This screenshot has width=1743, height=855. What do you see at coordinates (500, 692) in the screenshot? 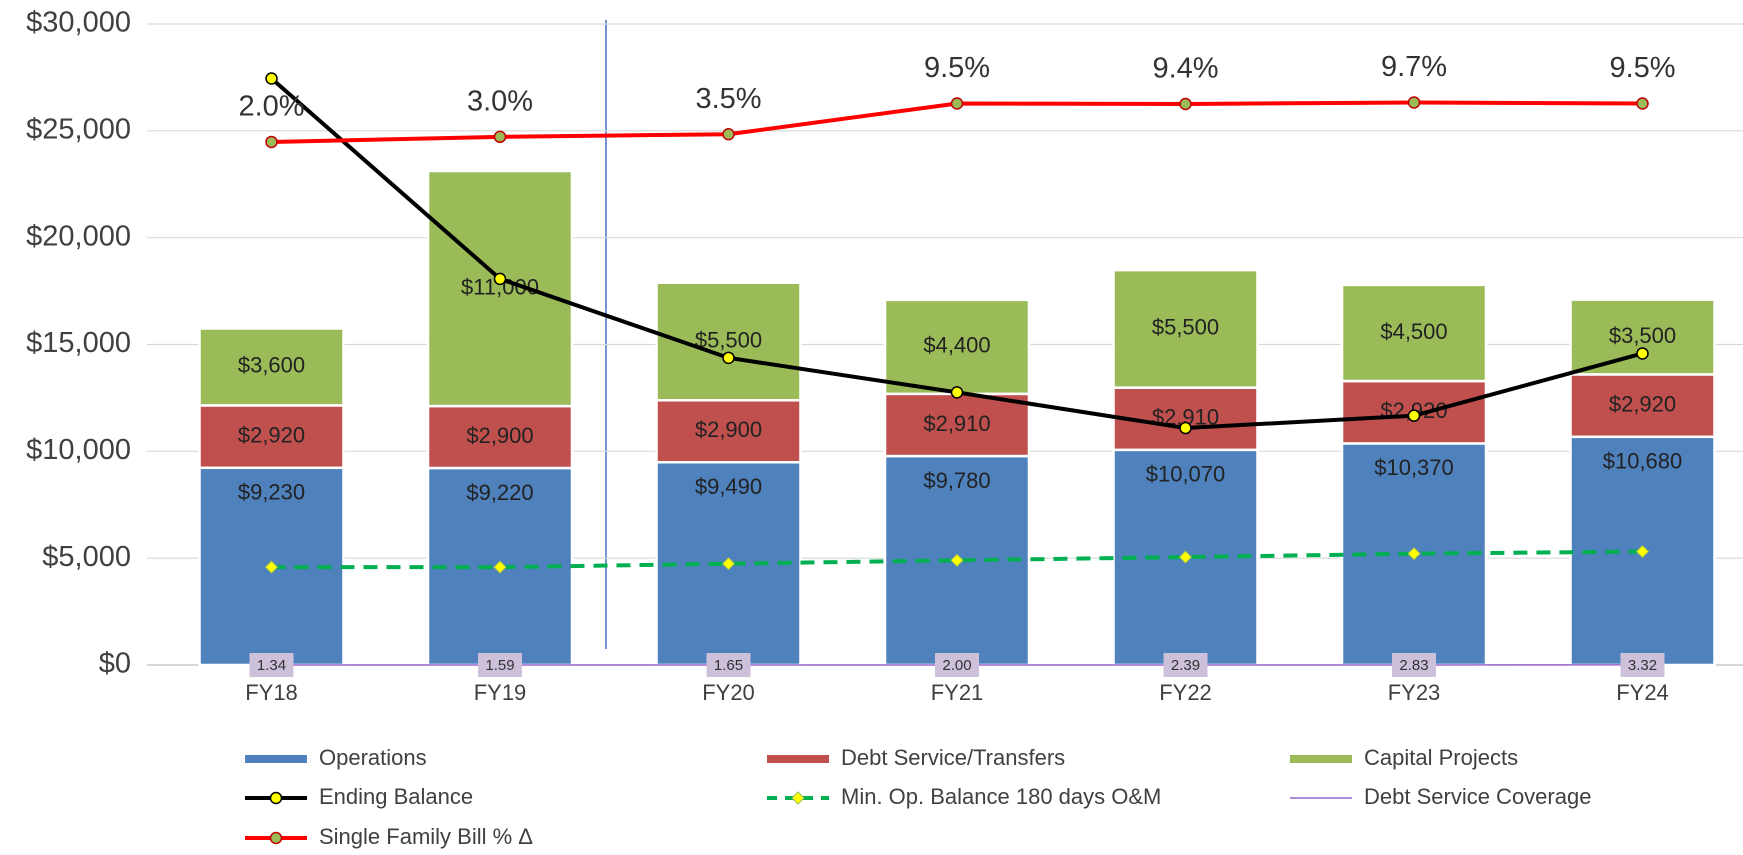
I see `x-tick-label: FY19` at bounding box center [500, 692].